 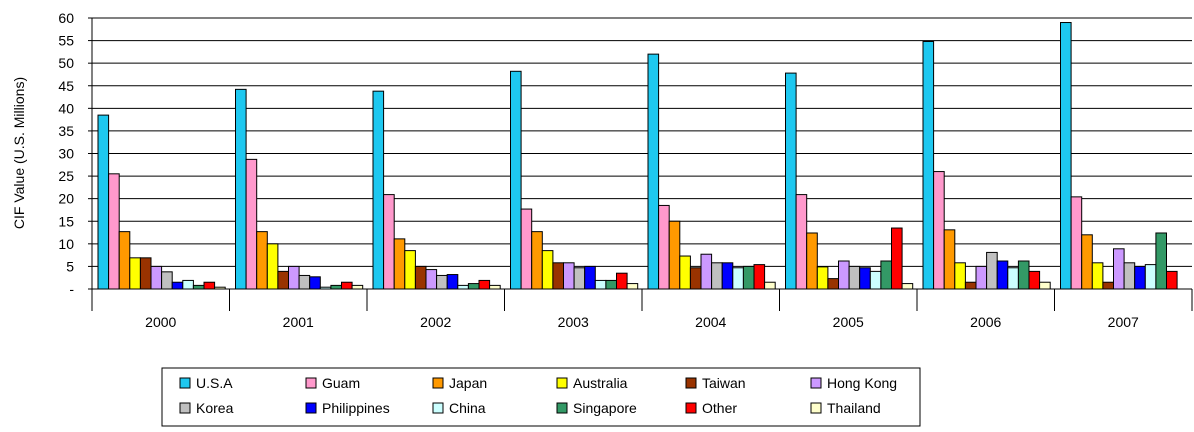 I want to click on bar-hong-kong-2004, so click(x=706, y=271).